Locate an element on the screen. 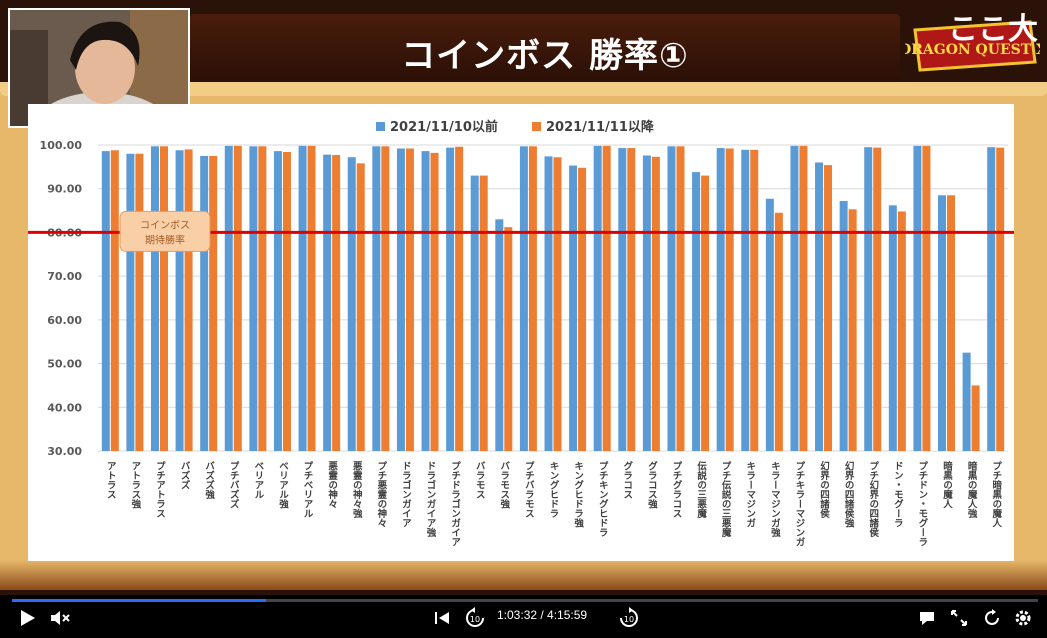 This screenshot has width=1047, height=638. skip-previous-icon is located at coordinates (442, 618).